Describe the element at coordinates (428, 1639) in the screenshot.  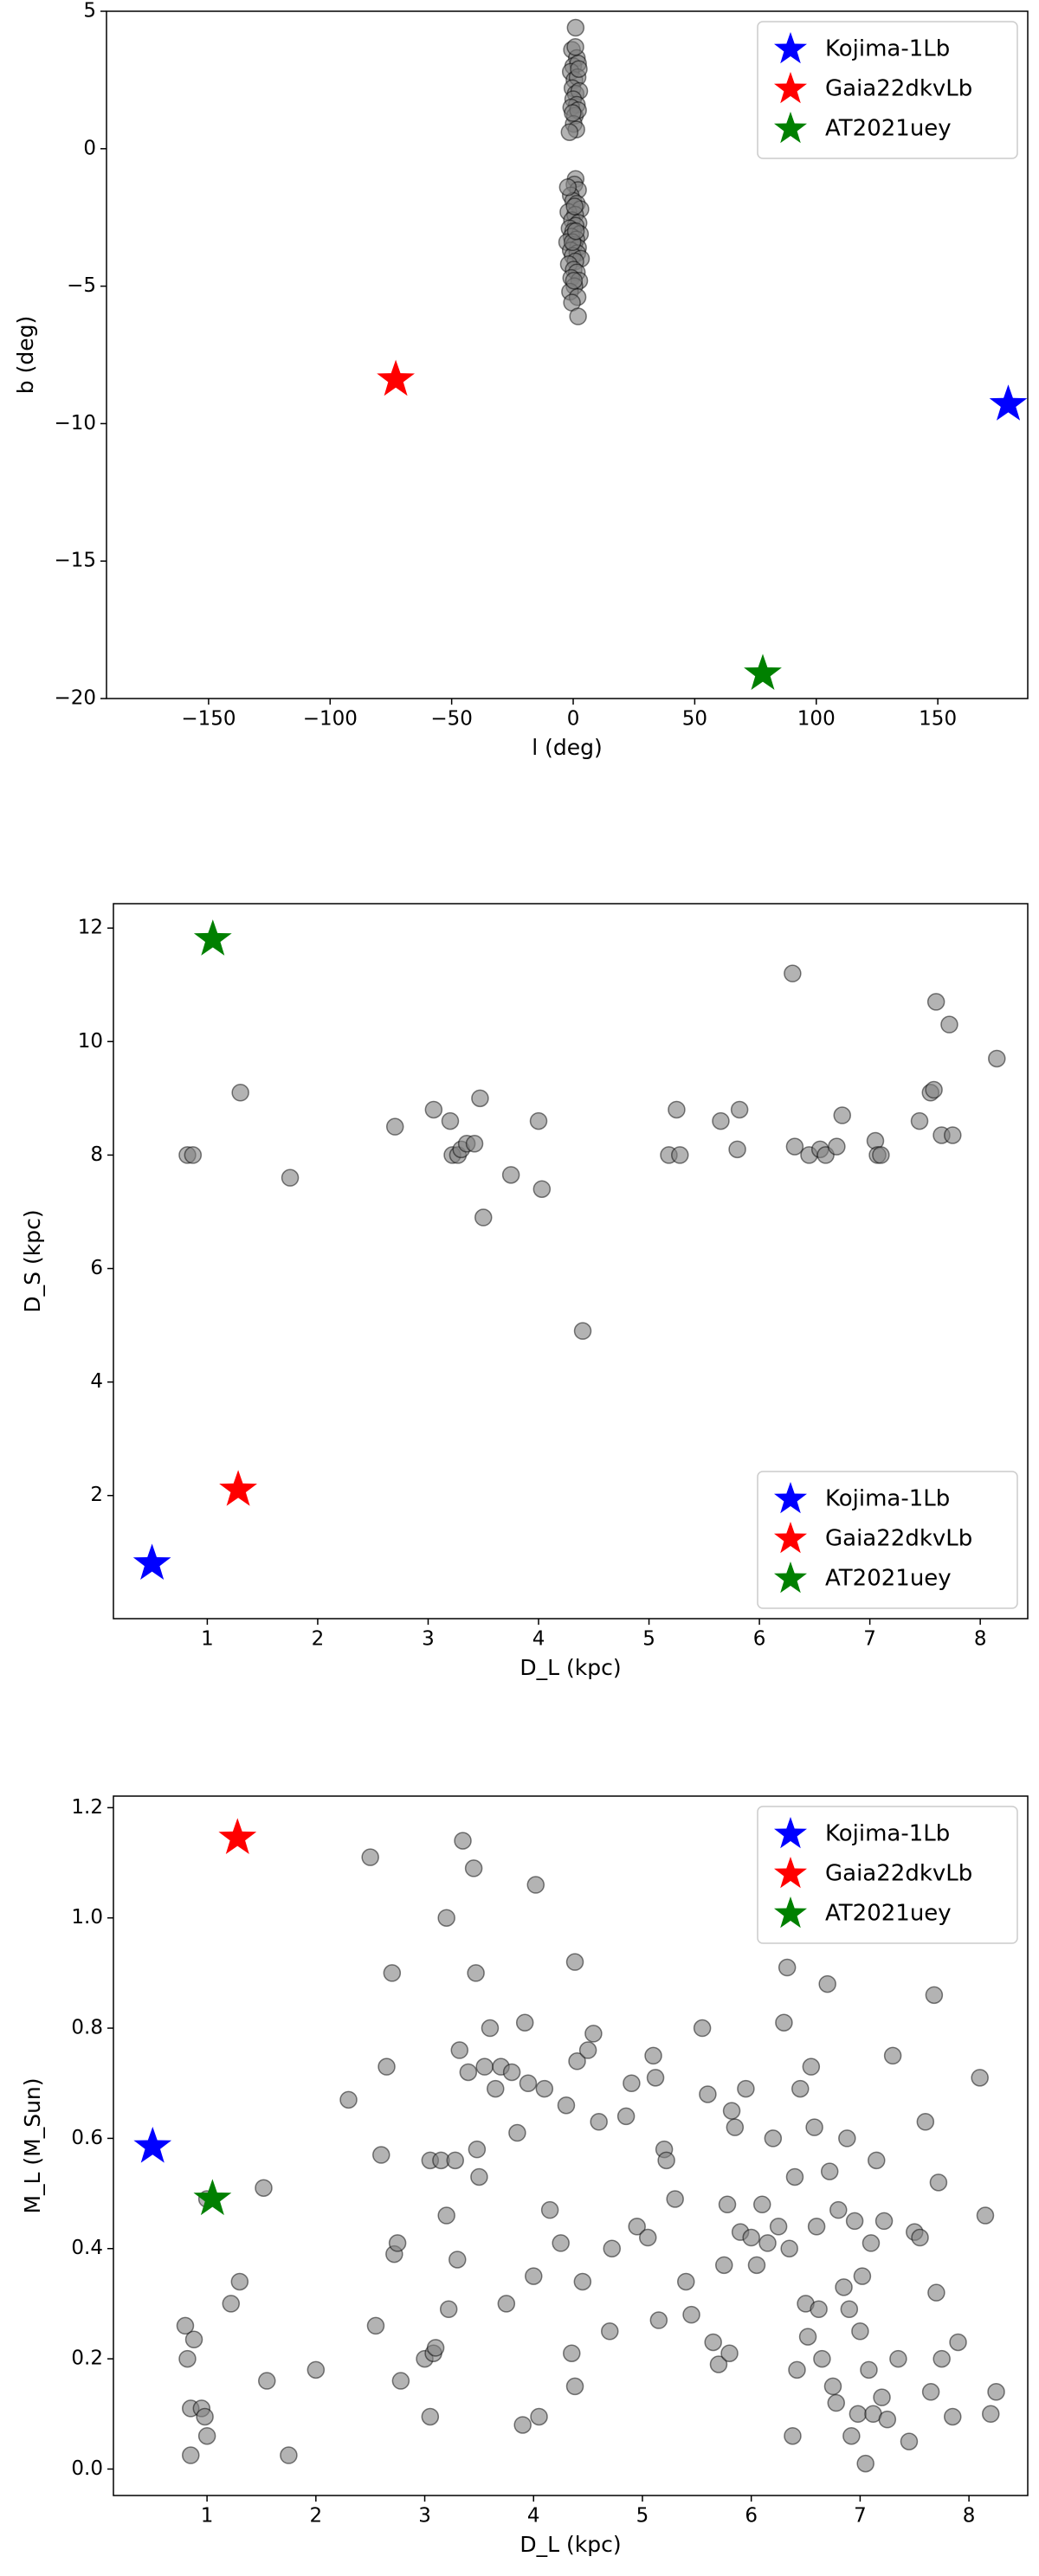
I see `x-tick-label: 3` at that location.